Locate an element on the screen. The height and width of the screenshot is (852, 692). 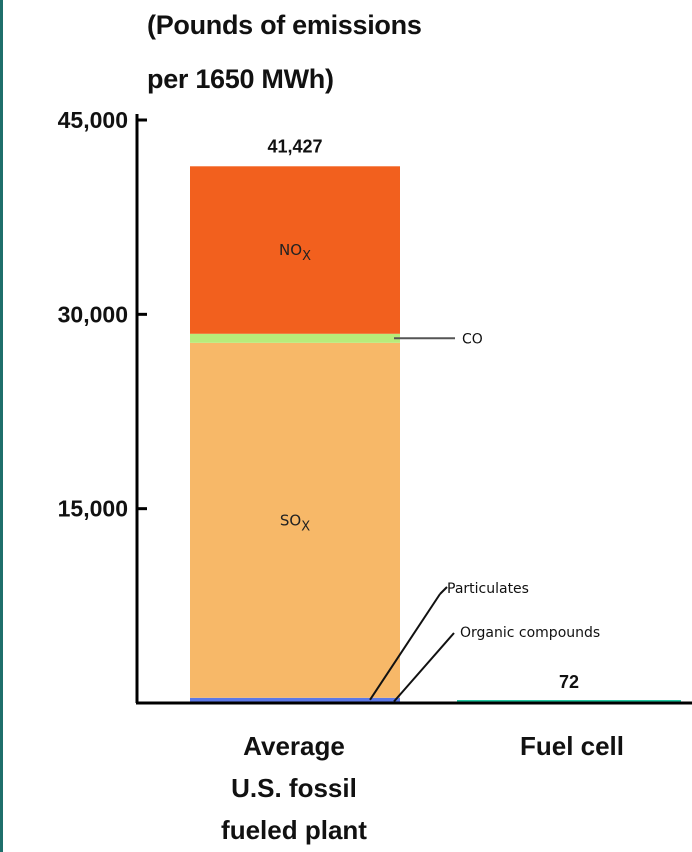
left-edge-border is located at coordinates (1, 426).